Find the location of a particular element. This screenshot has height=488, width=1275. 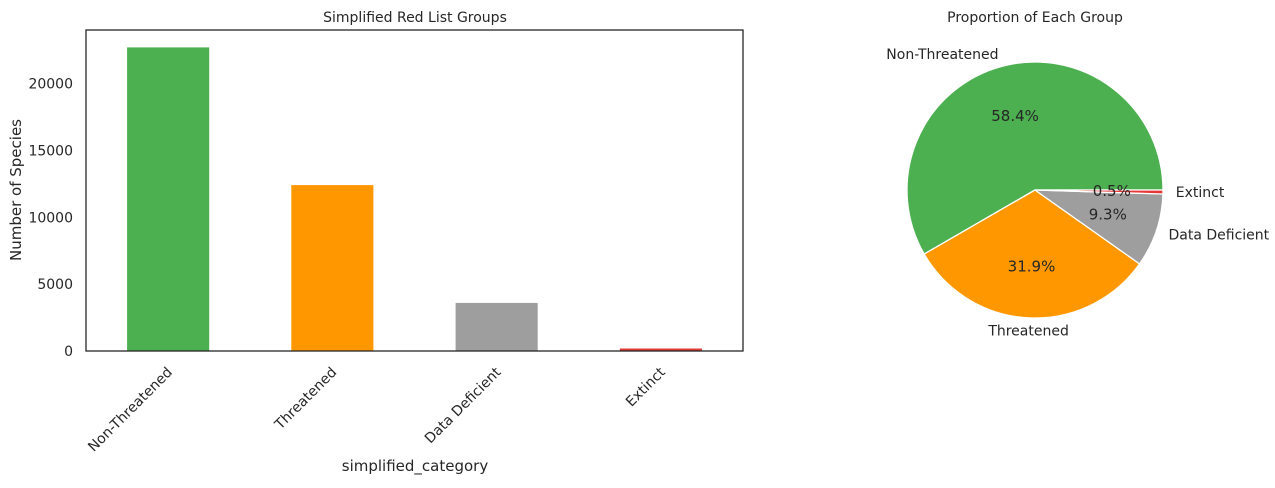

y-tick-label: 5000 is located at coordinates (55, 285).